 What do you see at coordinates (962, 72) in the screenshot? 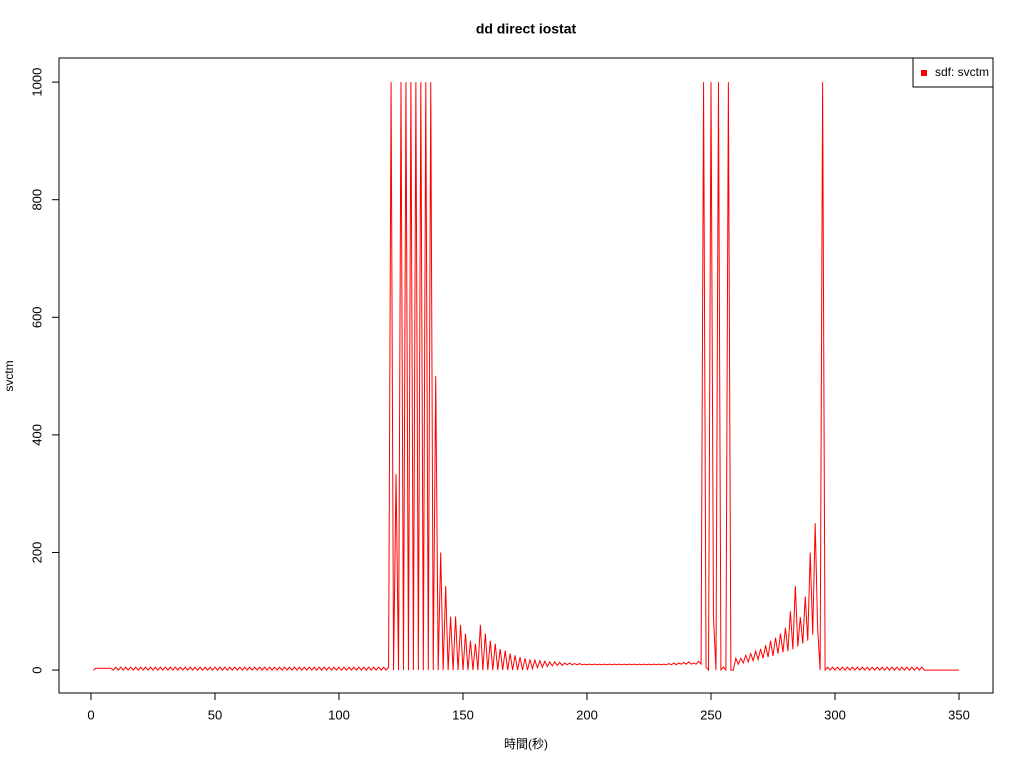
I see `legend-label: sdf: svctm` at bounding box center [962, 72].